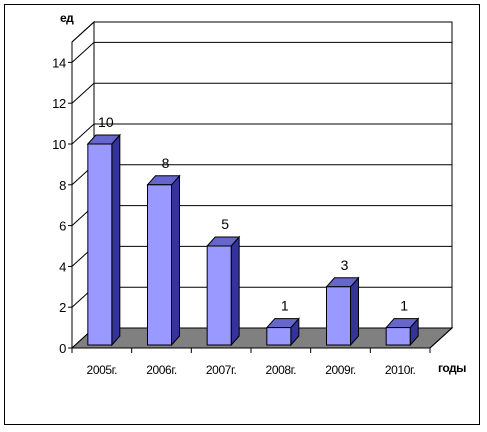  Describe the element at coordinates (400, 370) in the screenshot. I see `x-tick-label: 2010г.` at that location.